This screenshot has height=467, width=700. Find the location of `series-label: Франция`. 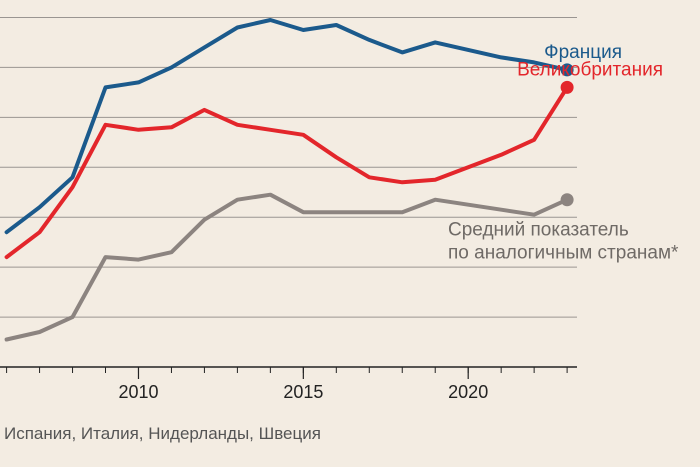

series-label: Франция is located at coordinates (583, 52).